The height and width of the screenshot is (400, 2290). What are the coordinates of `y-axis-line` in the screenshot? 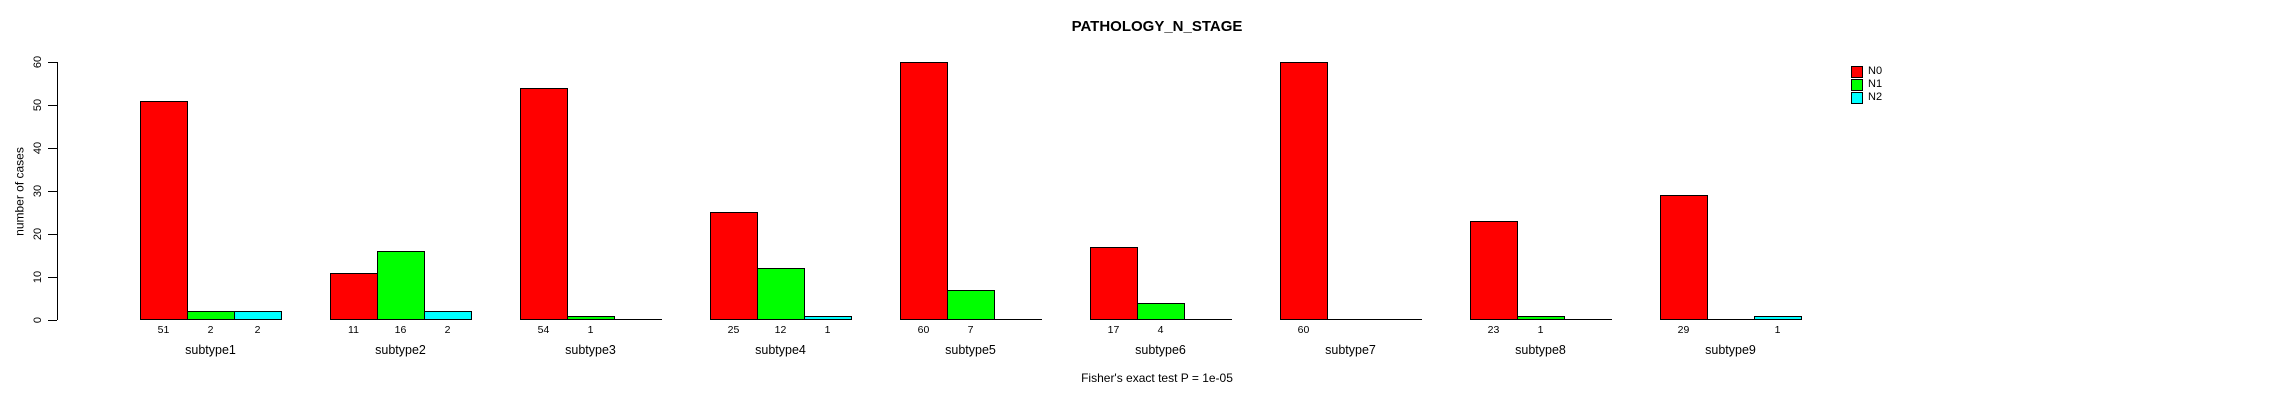 It's located at (57, 191).